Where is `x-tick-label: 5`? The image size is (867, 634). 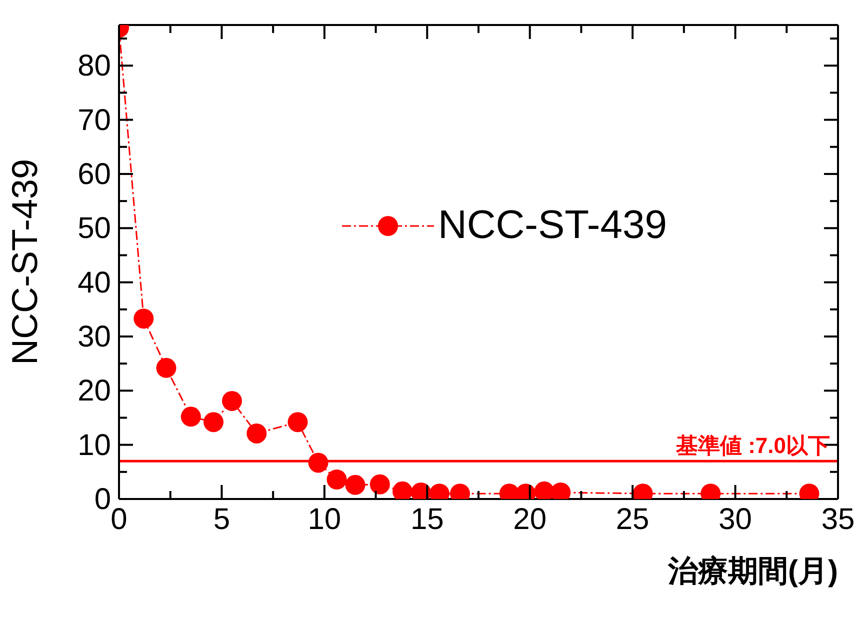
x-tick-label: 5 is located at coordinates (221, 519).